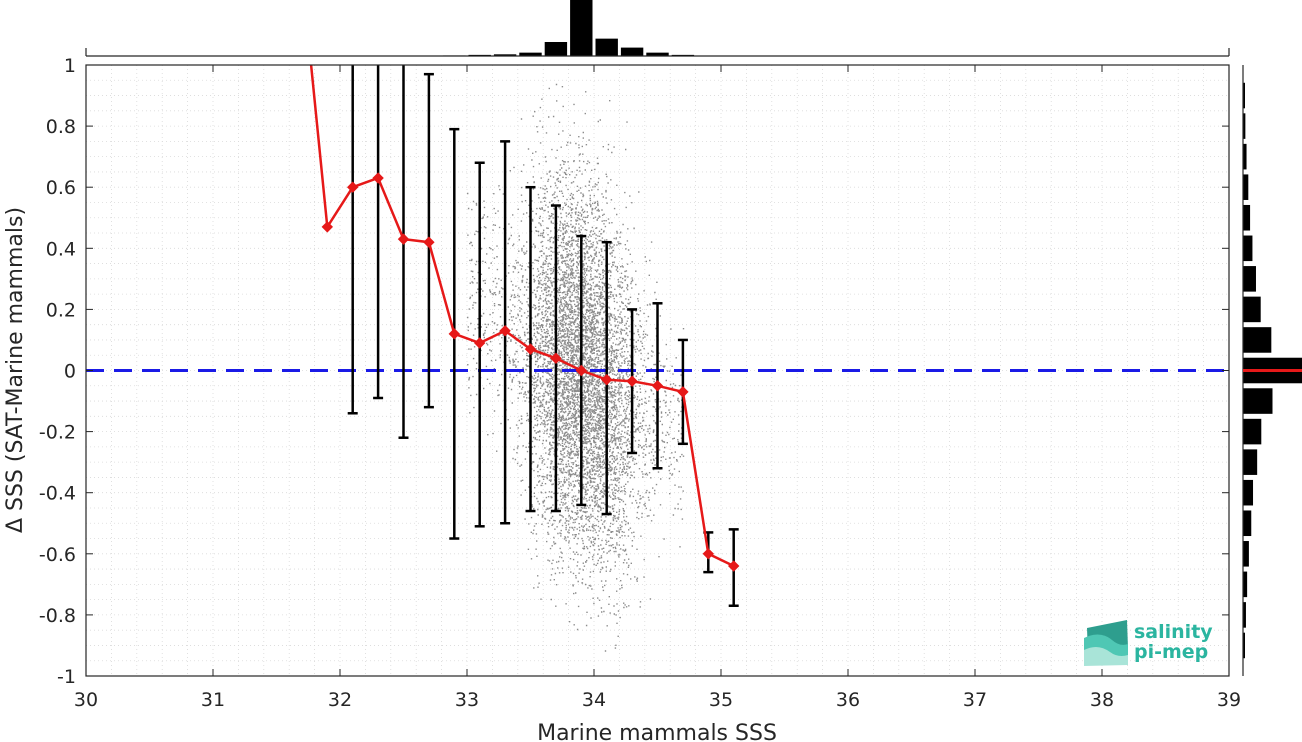 This screenshot has width=1302, height=742. I want to click on x-tick-label: 39, so click(1229, 700).